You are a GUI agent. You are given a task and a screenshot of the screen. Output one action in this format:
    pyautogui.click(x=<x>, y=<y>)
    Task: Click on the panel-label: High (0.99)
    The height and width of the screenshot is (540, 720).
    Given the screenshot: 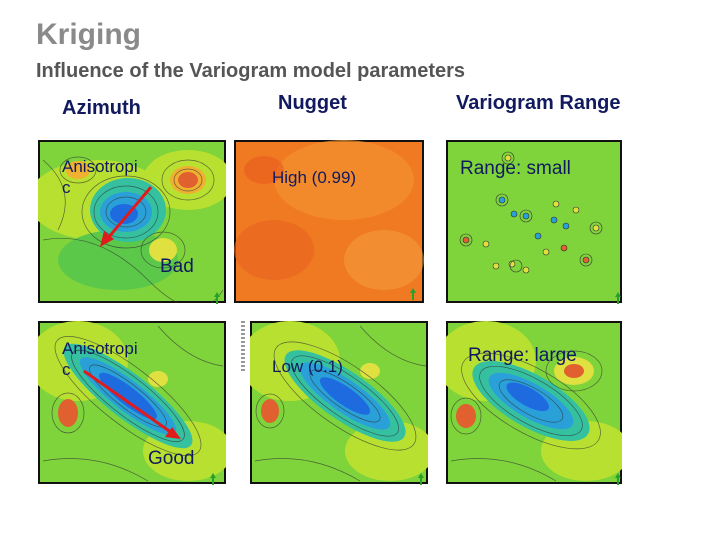 What is the action you would take?
    pyautogui.click(x=314, y=177)
    